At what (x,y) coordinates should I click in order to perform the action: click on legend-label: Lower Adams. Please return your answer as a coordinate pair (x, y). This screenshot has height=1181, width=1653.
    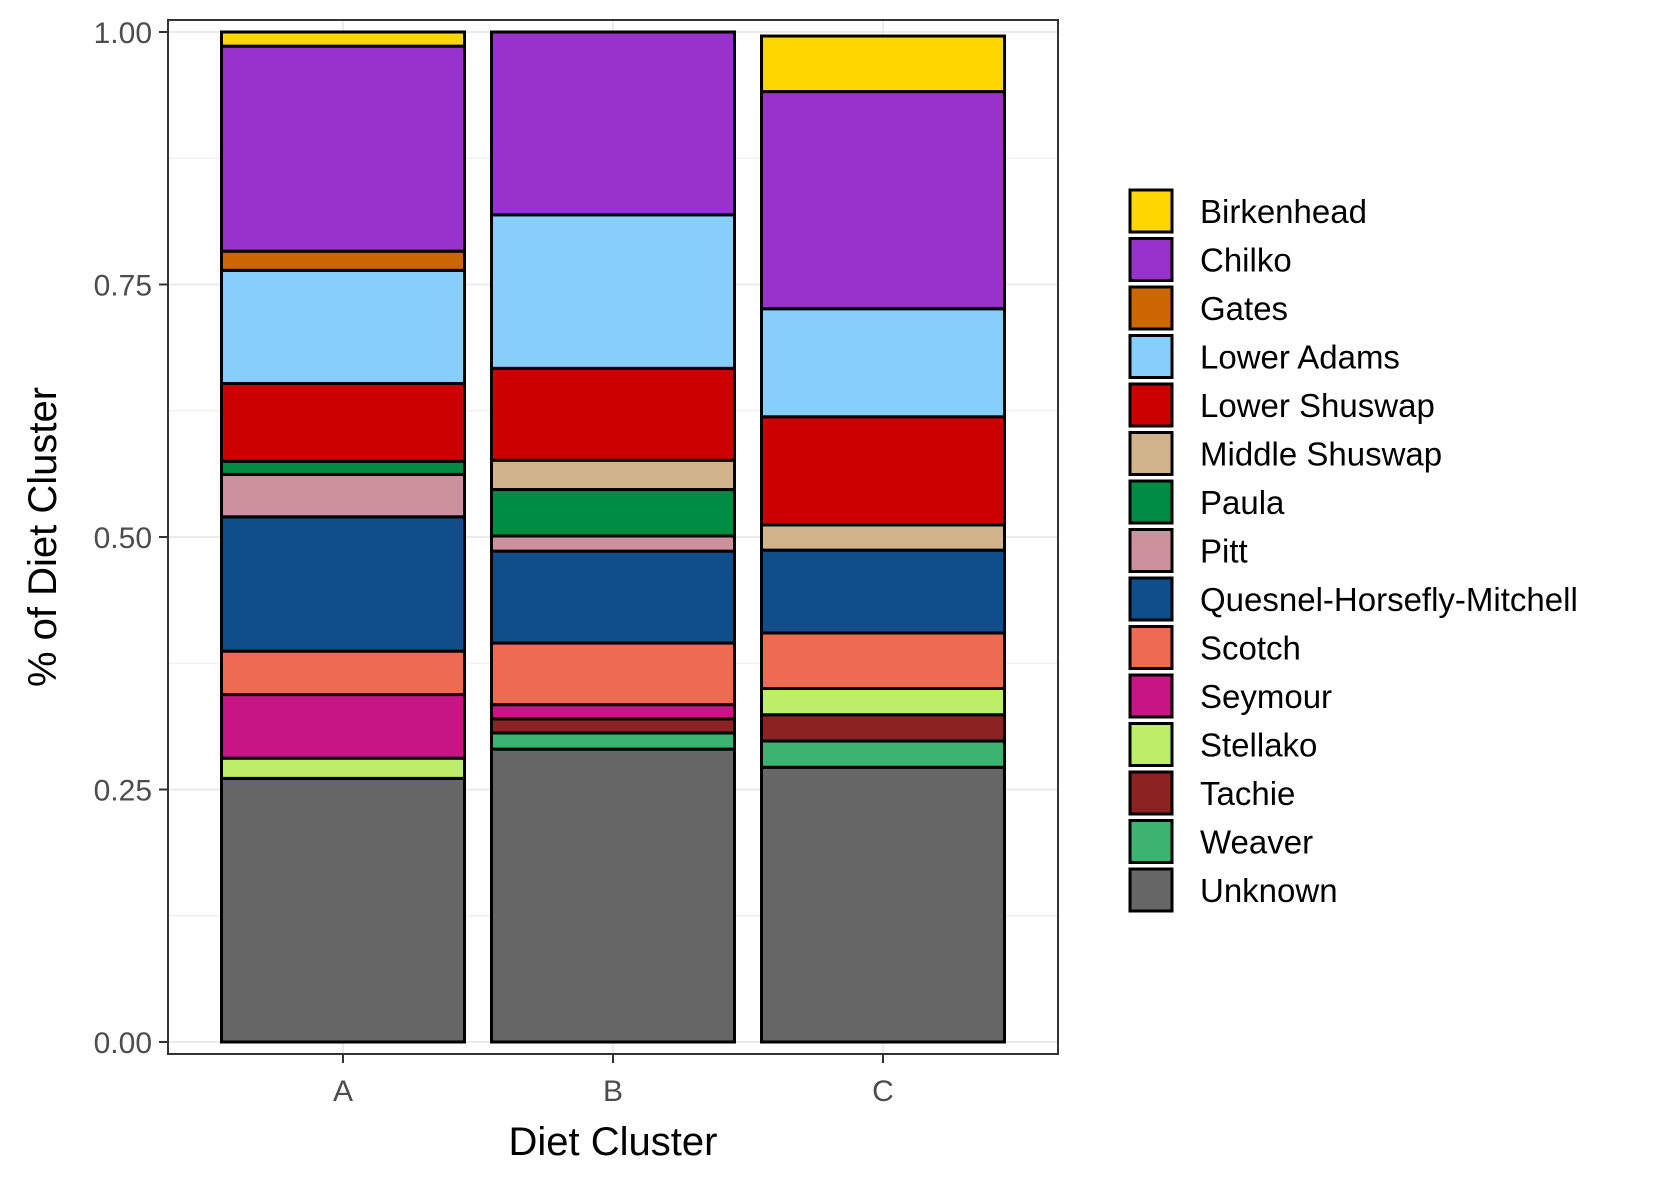
    Looking at the image, I should click on (1300, 357).